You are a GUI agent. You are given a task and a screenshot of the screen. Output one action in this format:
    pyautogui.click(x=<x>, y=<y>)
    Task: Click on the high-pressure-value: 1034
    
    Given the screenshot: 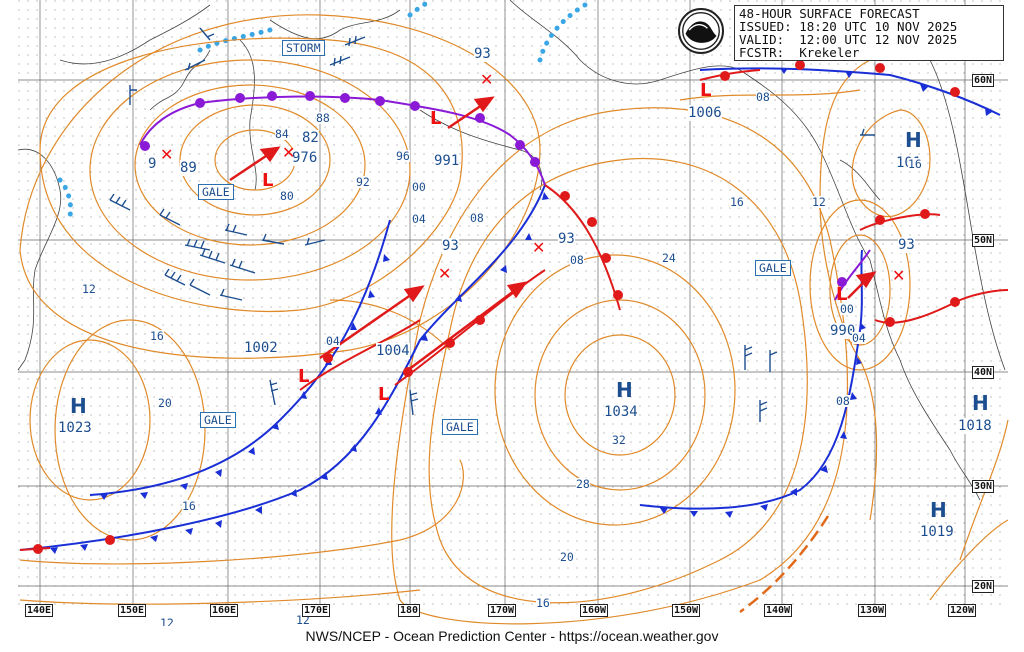 What is the action you would take?
    pyautogui.click(x=621, y=412)
    